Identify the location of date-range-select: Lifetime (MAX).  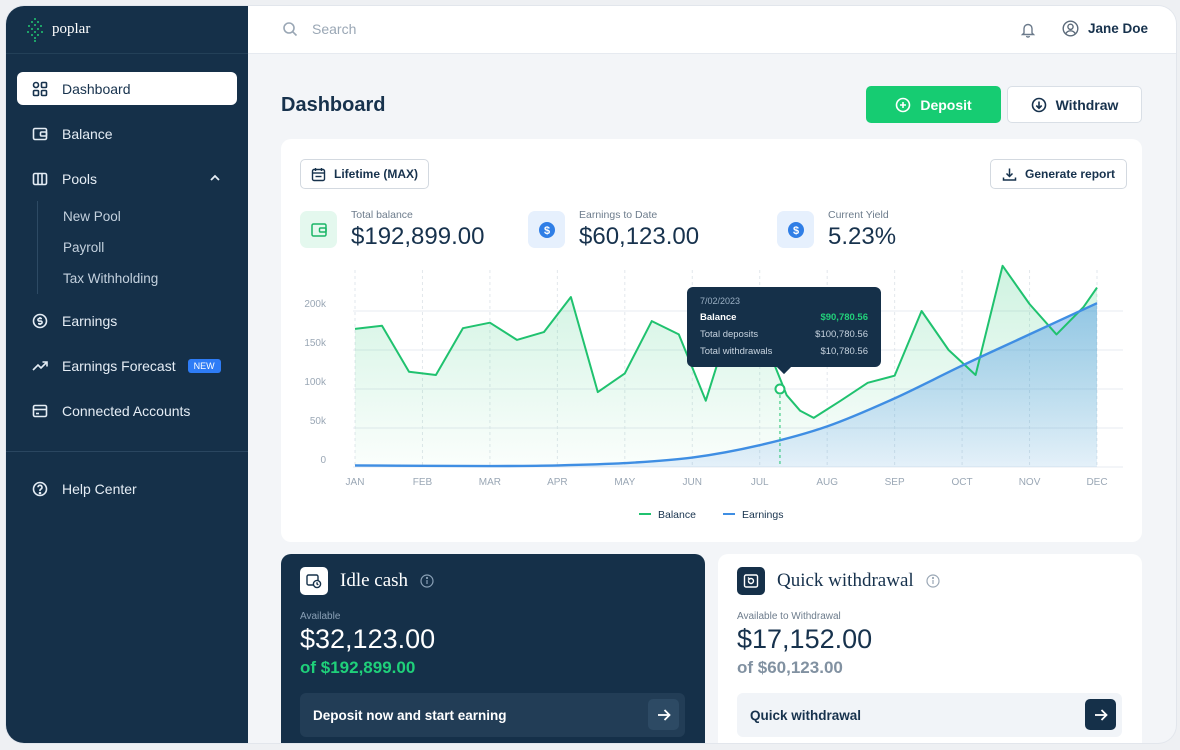
(364, 174).